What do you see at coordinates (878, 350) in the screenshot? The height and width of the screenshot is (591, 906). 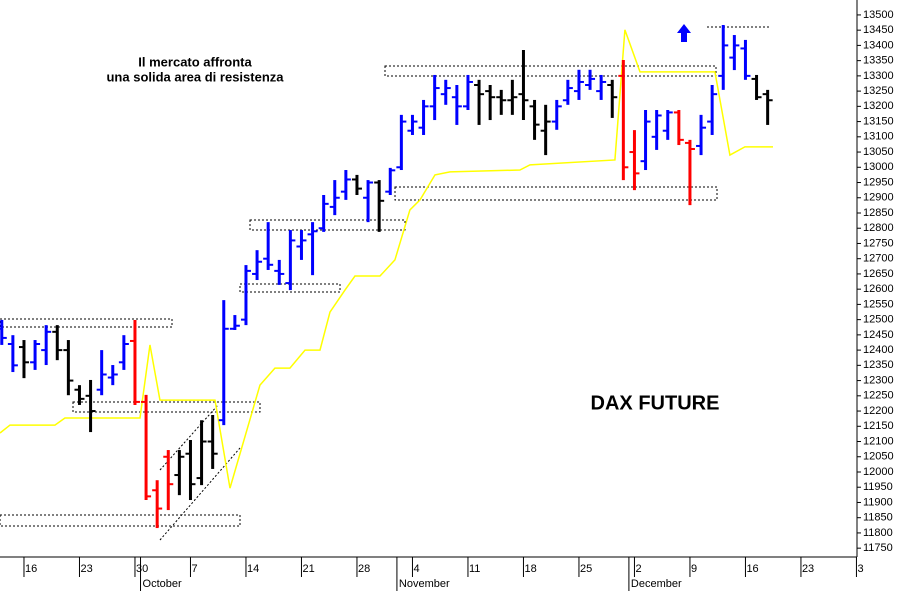 I see `y-tick-label: 12400` at bounding box center [878, 350].